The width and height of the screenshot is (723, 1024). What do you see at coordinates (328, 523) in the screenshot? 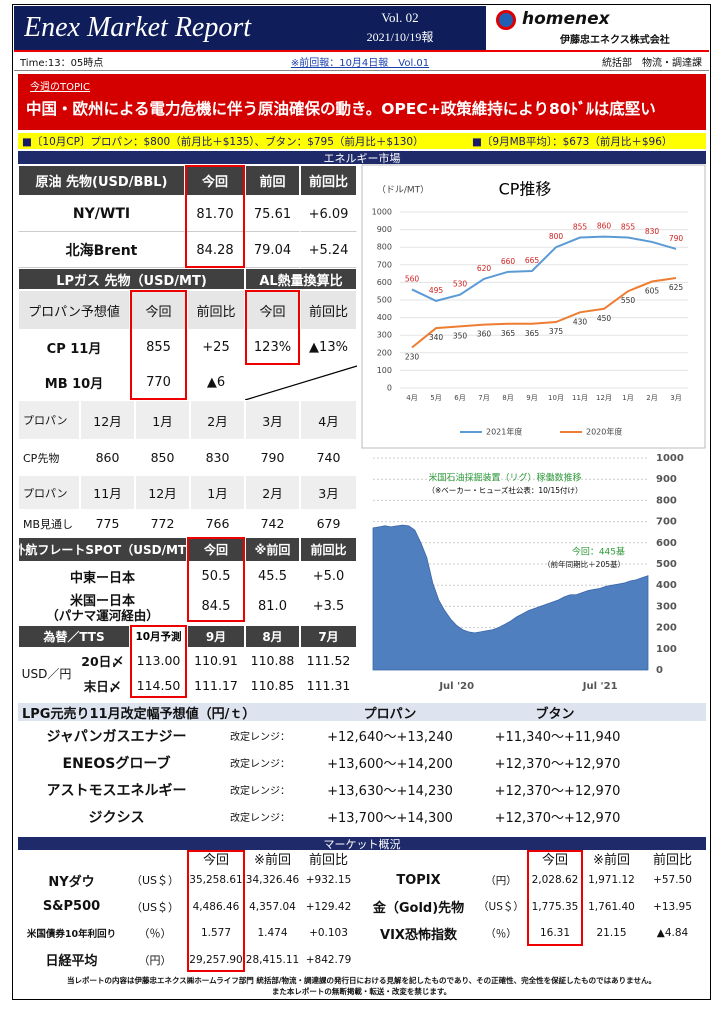
I see `table-cell: 679` at bounding box center [328, 523].